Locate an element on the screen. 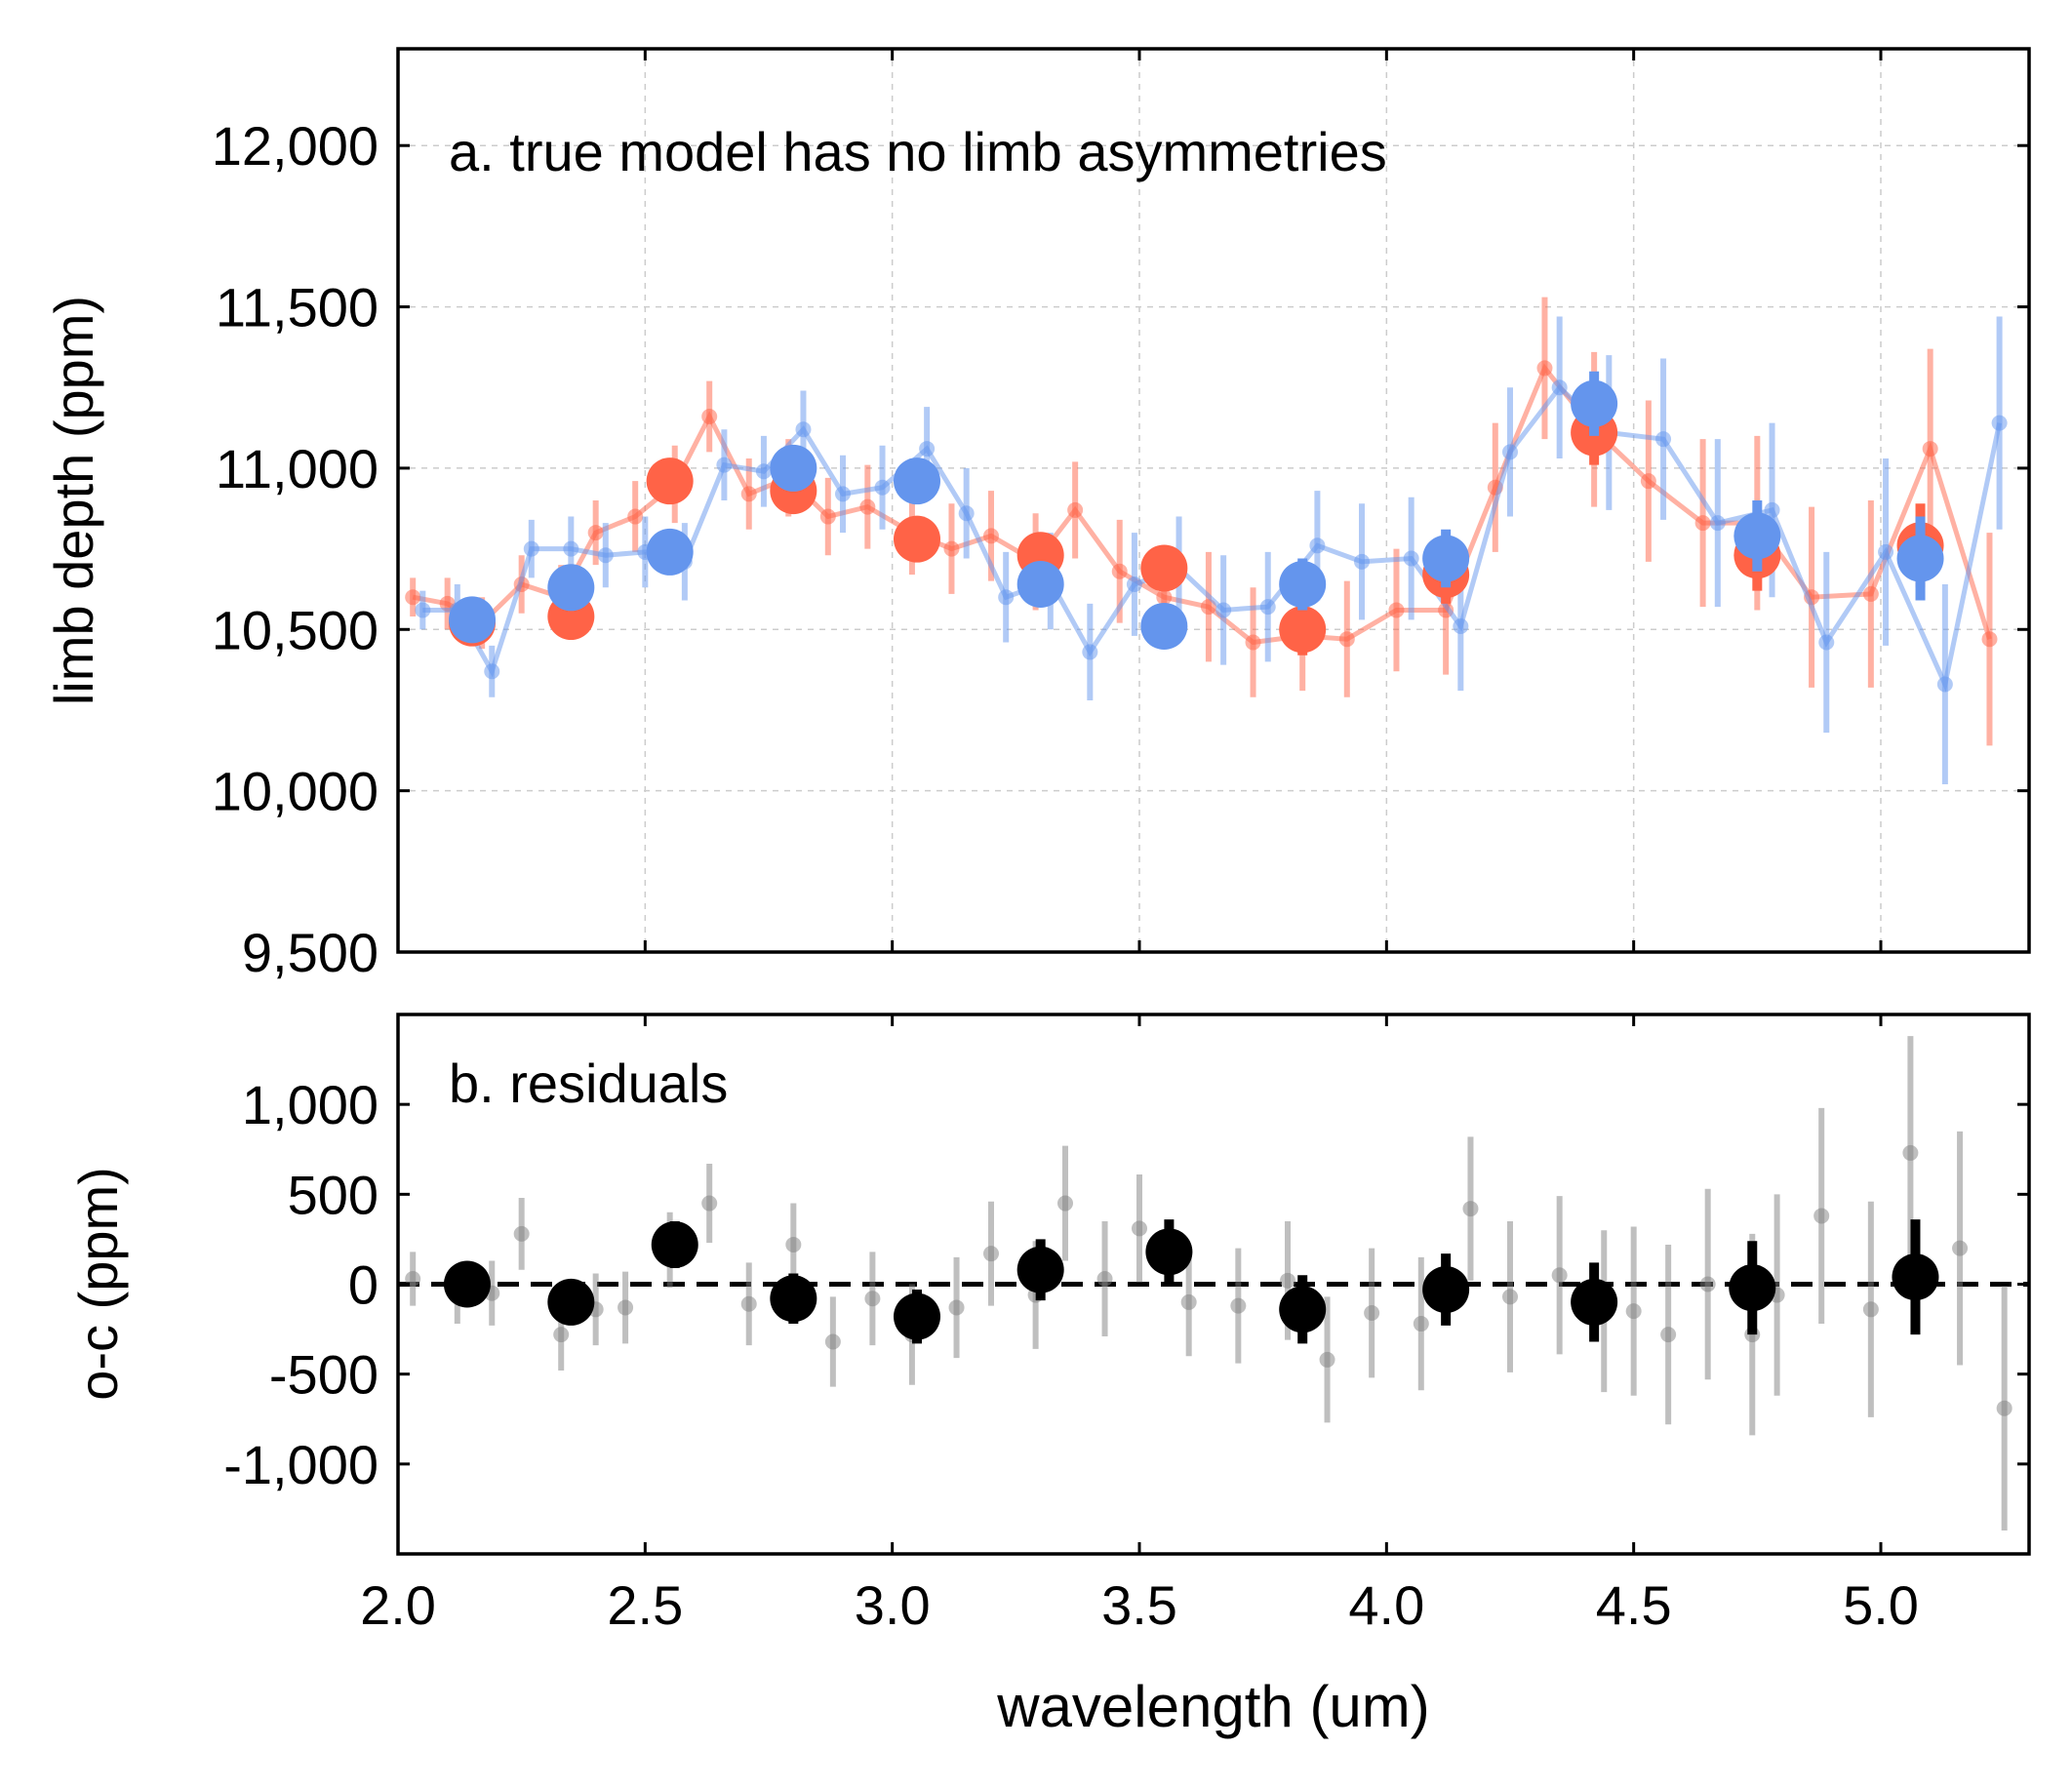 The image size is (2072, 1789). y-tick-label: -1,000 is located at coordinates (301, 1464).